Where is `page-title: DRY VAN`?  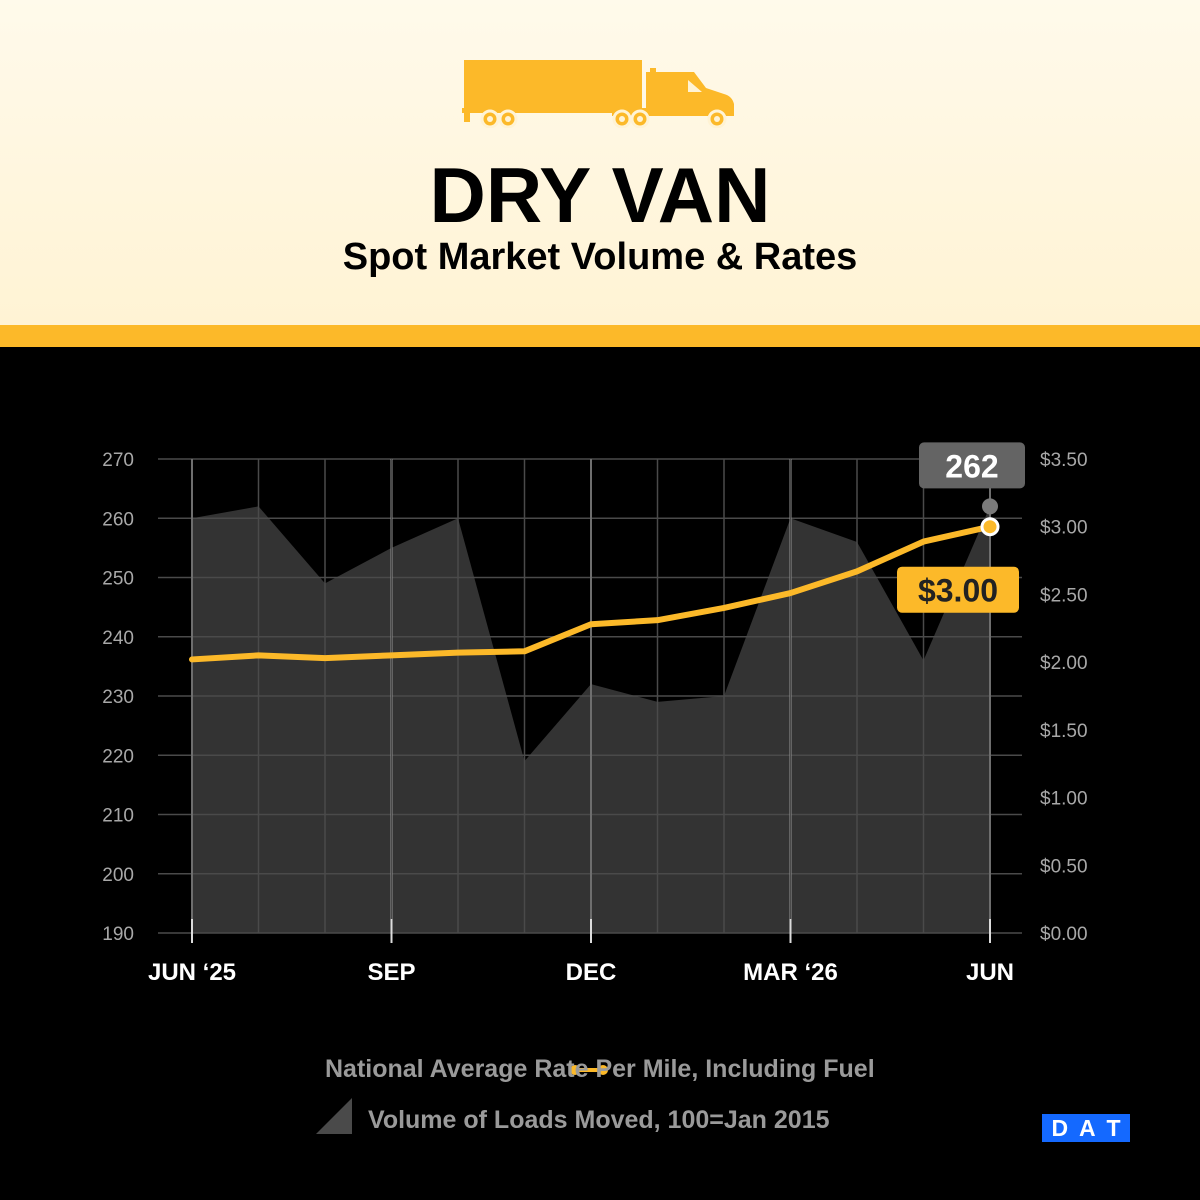
page-title: DRY VAN is located at coordinates (600, 195).